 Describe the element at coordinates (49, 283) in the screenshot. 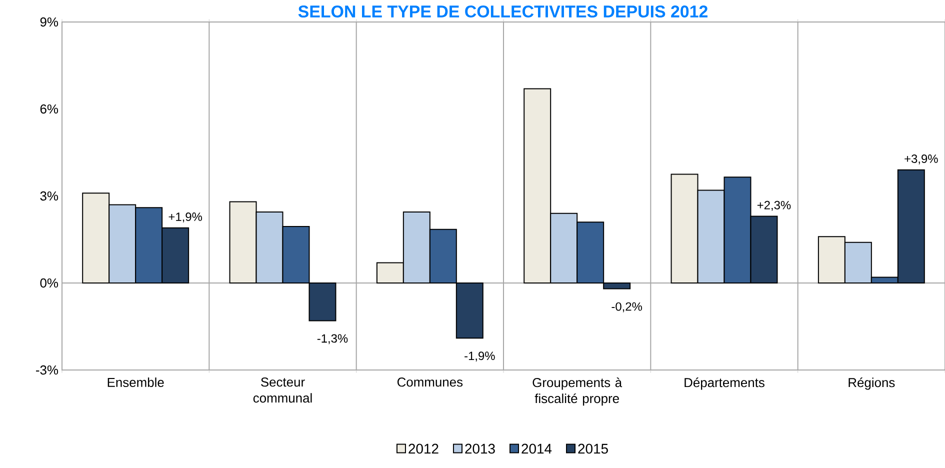

I see `y-tick-label: 0%` at that location.